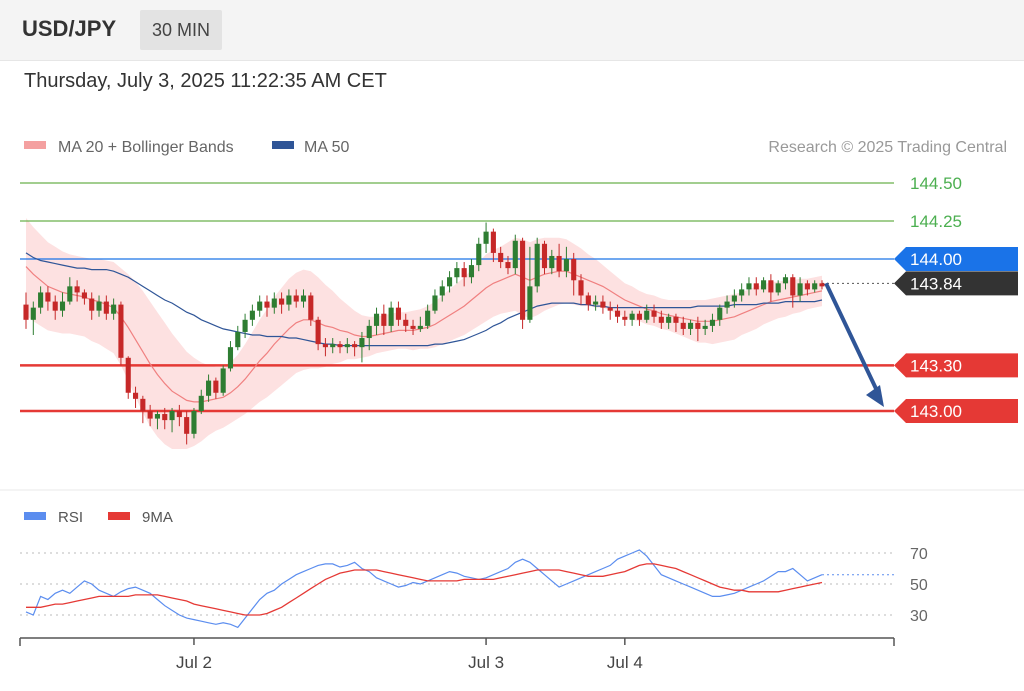 The width and height of the screenshot is (1024, 691). What do you see at coordinates (119, 516) in the screenshot?
I see `rsi-ma-legend-swatch` at bounding box center [119, 516].